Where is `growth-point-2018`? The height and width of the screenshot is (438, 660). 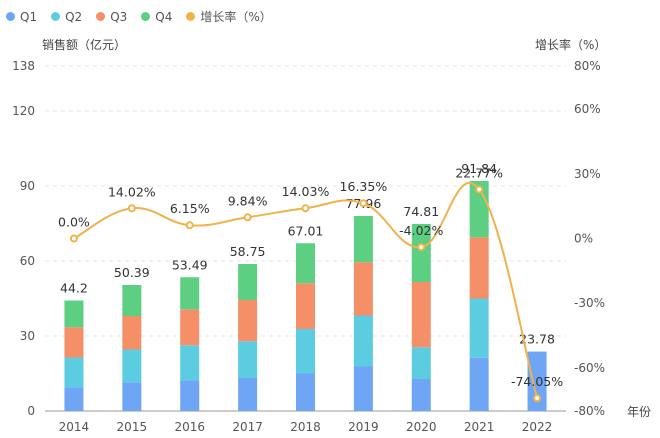
growth-point-2018 is located at coordinates (305, 208).